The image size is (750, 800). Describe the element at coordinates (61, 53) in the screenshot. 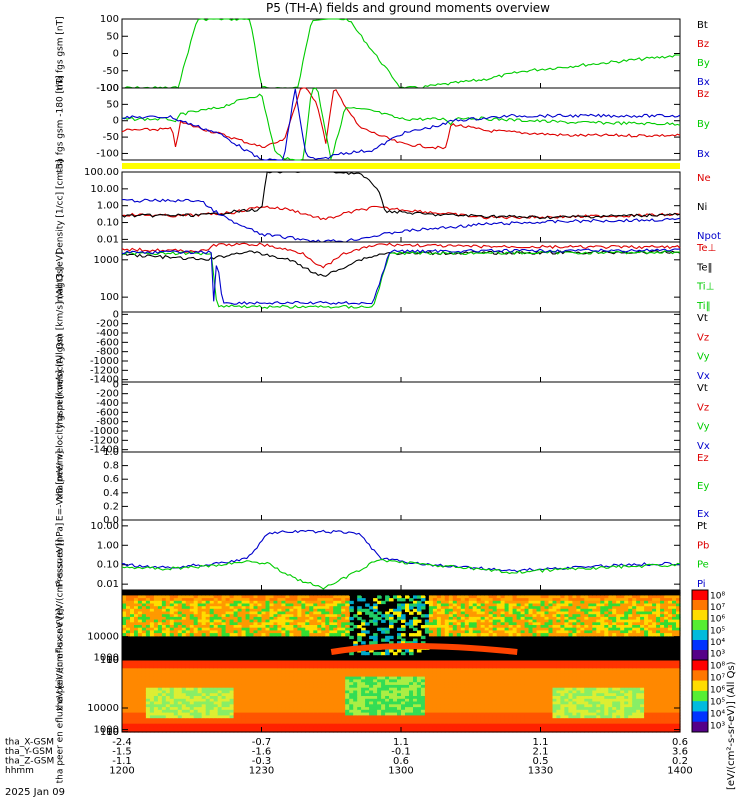

I see `y-axis-label: tha fgs gsm [nT]` at that location.